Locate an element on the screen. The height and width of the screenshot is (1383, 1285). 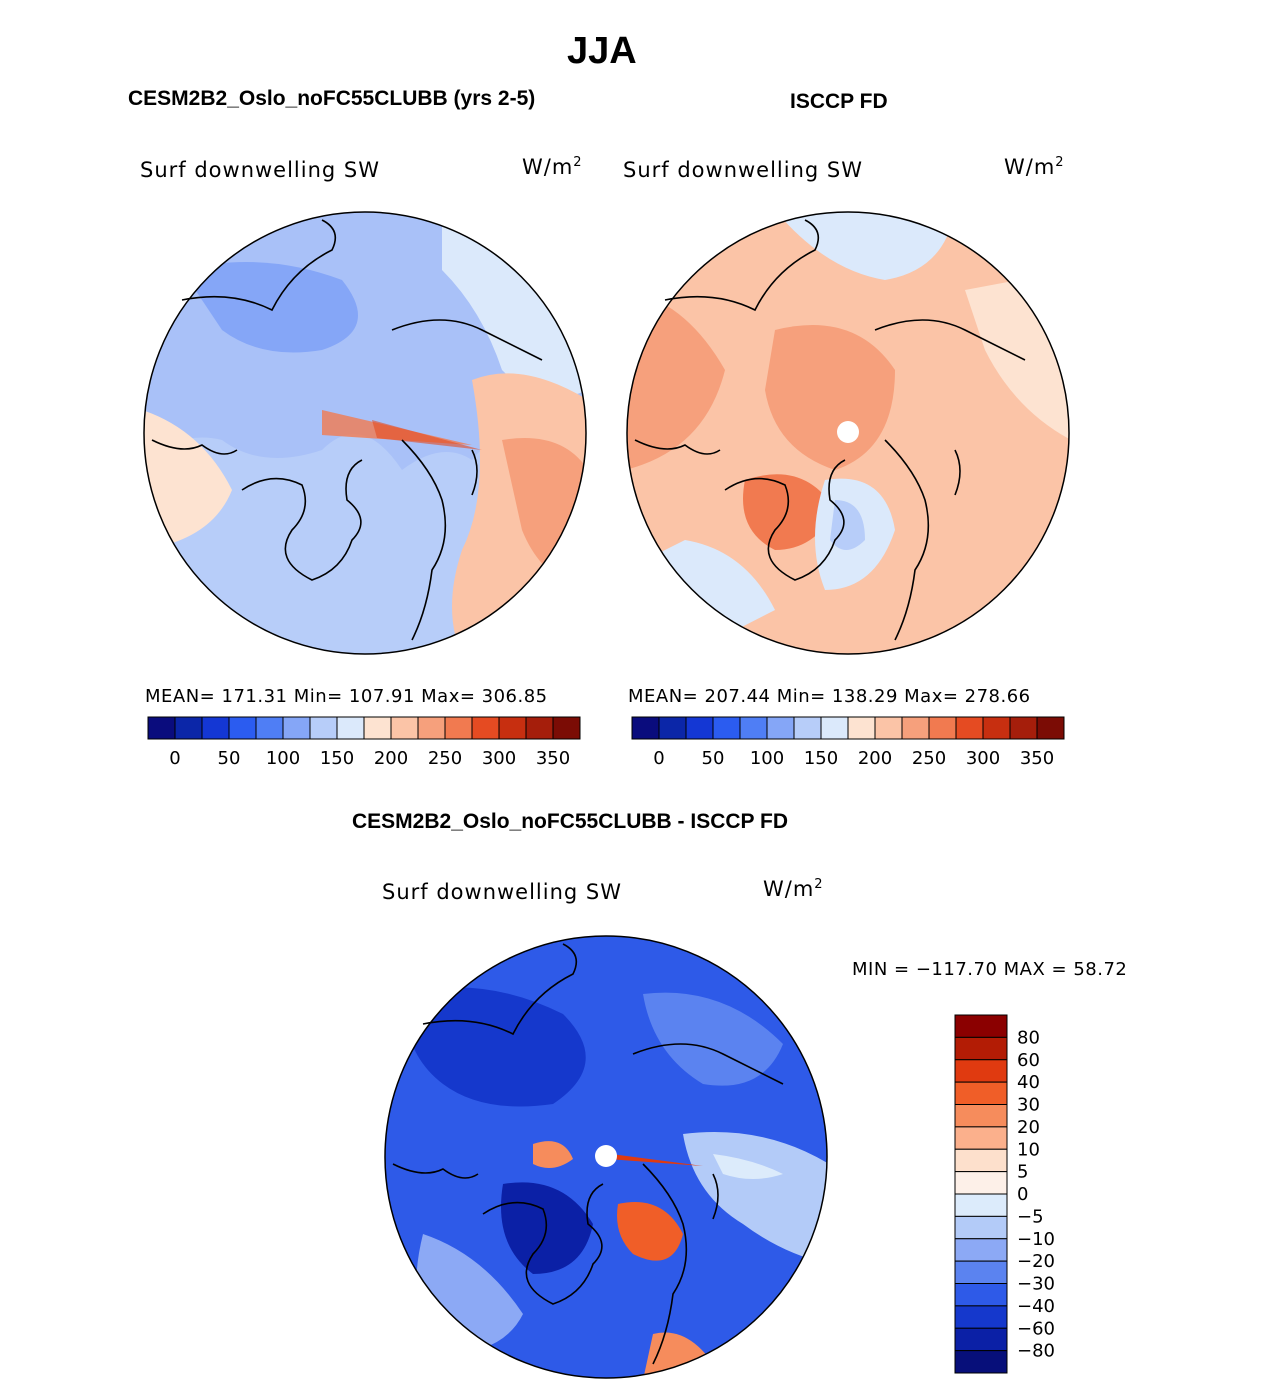
panel1-colorbar: 0 50 100 150 200 250 300 350 is located at coordinates (364, 742).